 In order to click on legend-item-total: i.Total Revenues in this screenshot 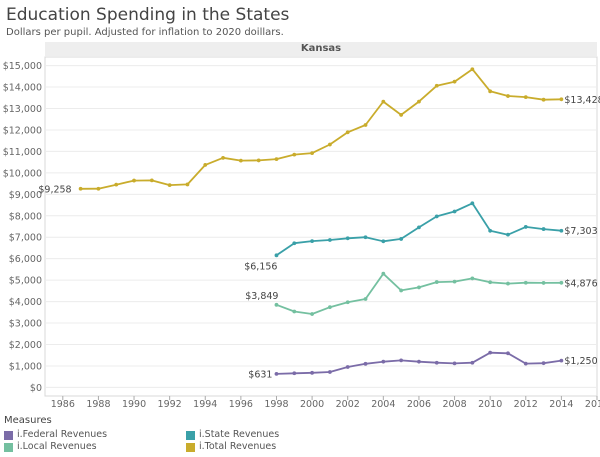, I will do `click(231, 447)`.